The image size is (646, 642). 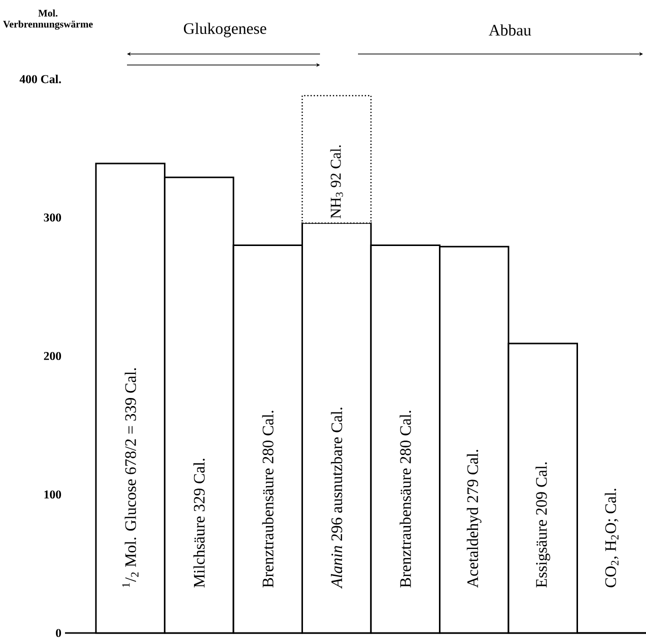 I want to click on x-tick-label: Acetaldehyd 279 Cal., so click(x=474, y=519).